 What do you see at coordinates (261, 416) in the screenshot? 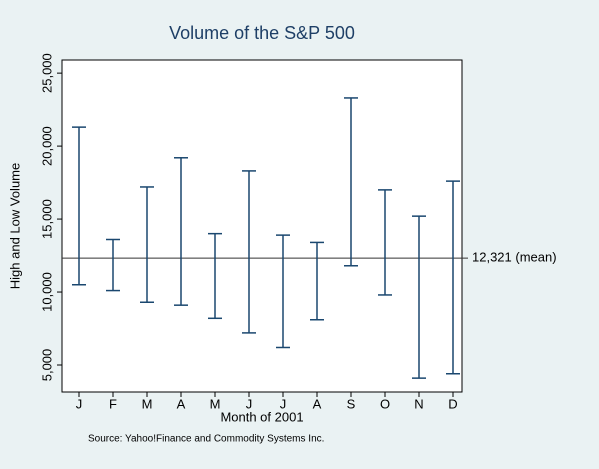
I see `x-axis-title: Month of 2001` at bounding box center [261, 416].